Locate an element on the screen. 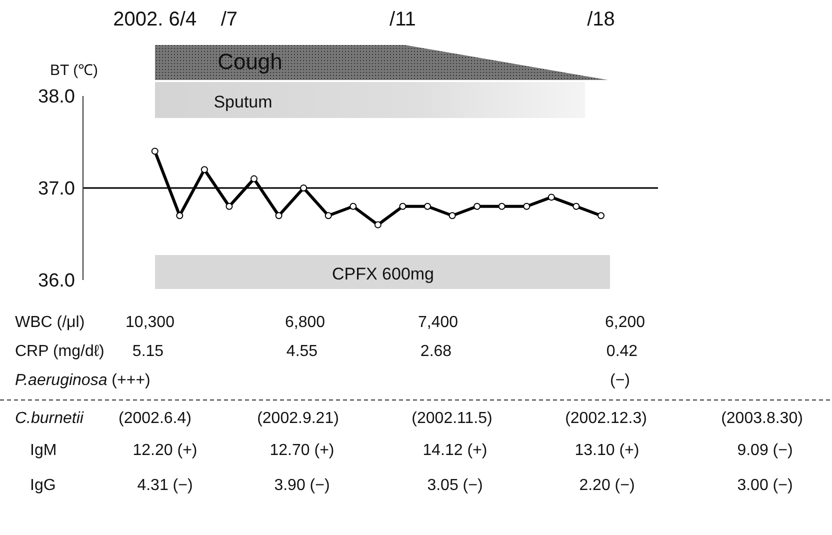 The height and width of the screenshot is (535, 832). y-axis-title: BT (℃) is located at coordinates (74, 70).